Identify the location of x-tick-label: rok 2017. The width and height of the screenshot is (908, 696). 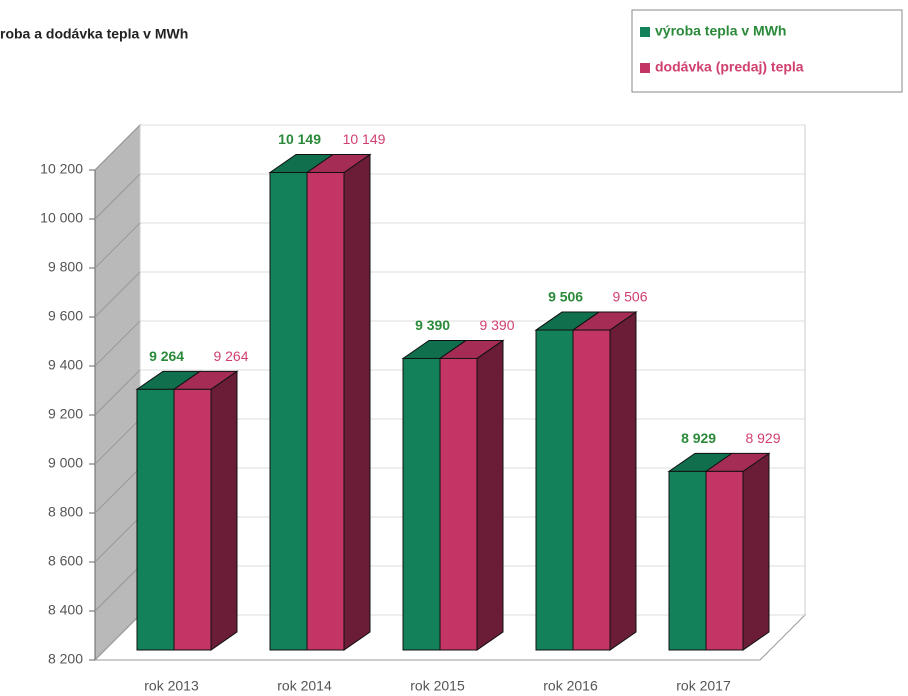
(703, 686).